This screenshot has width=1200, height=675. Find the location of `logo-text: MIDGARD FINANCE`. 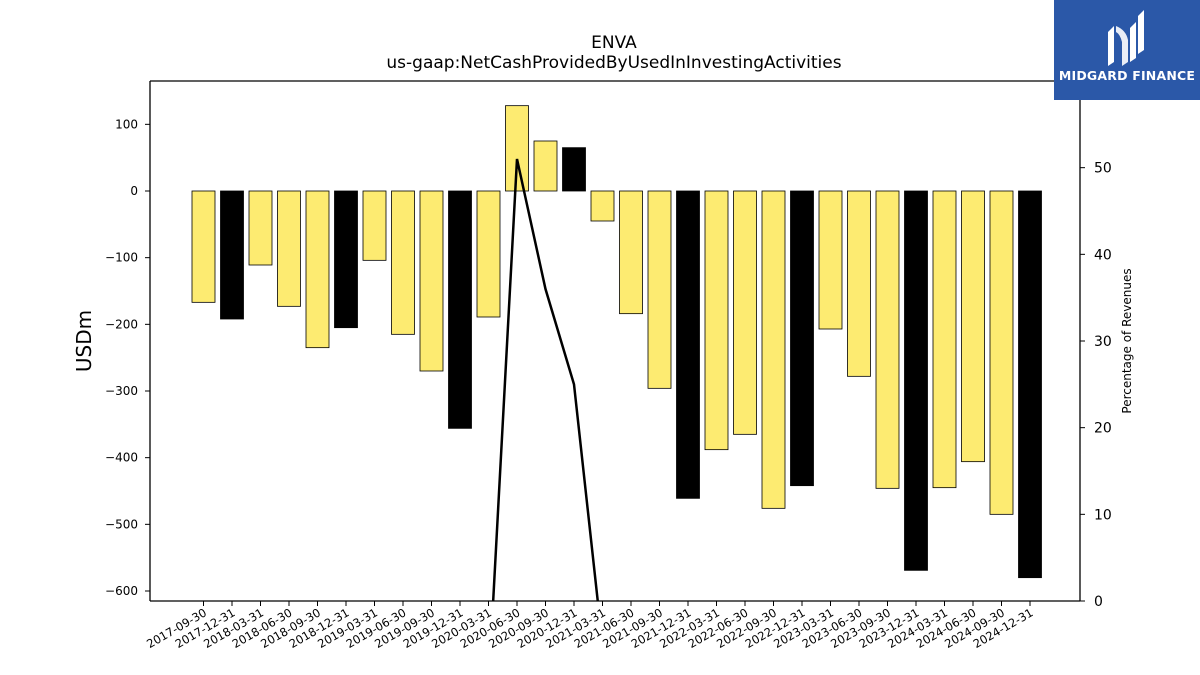

logo-text: MIDGARD FINANCE is located at coordinates (1127, 75).